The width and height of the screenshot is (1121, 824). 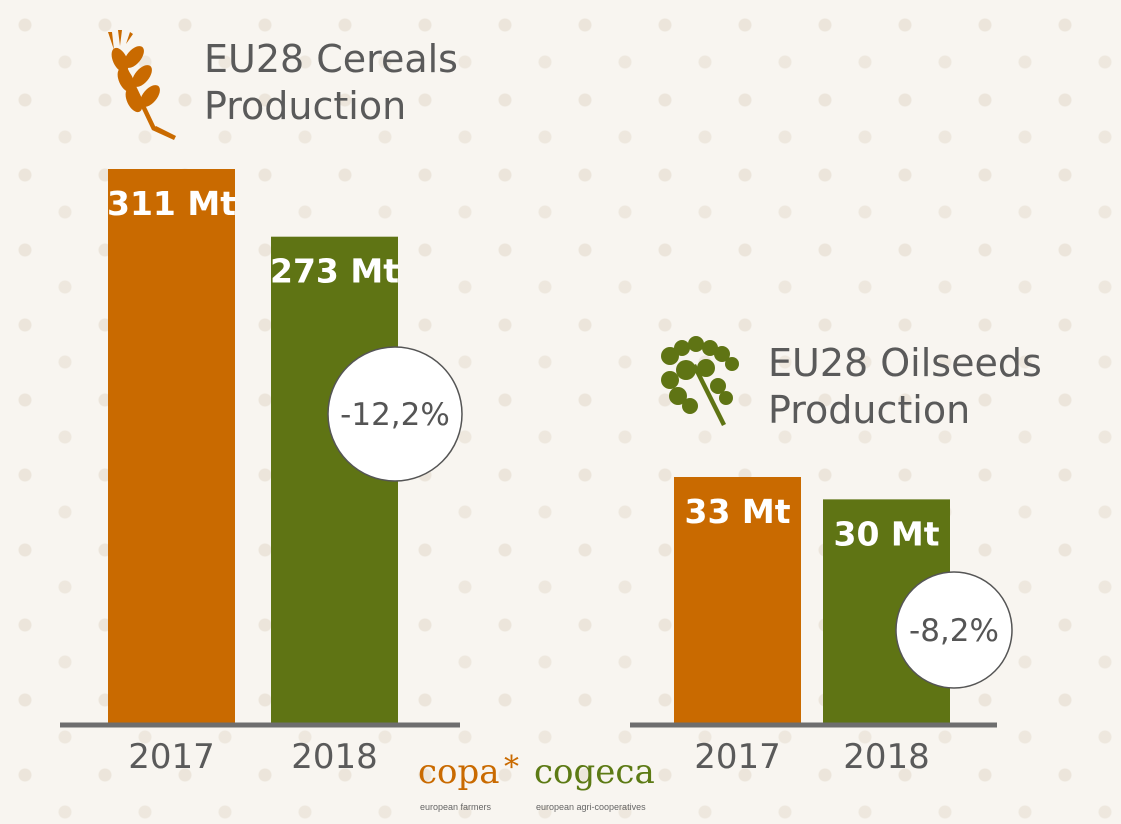 What do you see at coordinates (737, 600) in the screenshot?
I see `oilseeds-bar-2017` at bounding box center [737, 600].